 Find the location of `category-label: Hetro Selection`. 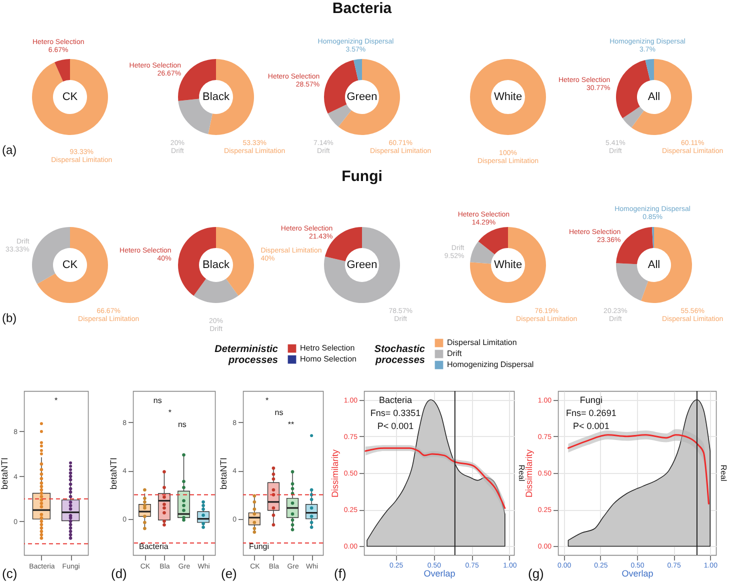

category-label: Hetro Selection is located at coordinates (327, 348).